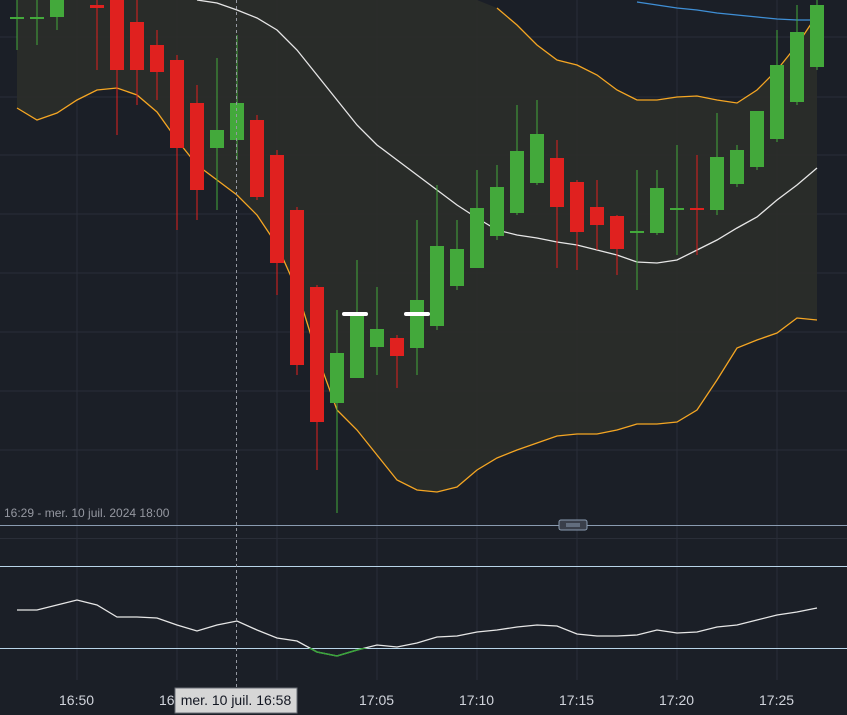 Image resolution: width=847 pixels, height=715 pixels. Describe the element at coordinates (87, 513) in the screenshot. I see `range-label: 16:29 - mer. 10 juil. 2024 18:00` at that location.